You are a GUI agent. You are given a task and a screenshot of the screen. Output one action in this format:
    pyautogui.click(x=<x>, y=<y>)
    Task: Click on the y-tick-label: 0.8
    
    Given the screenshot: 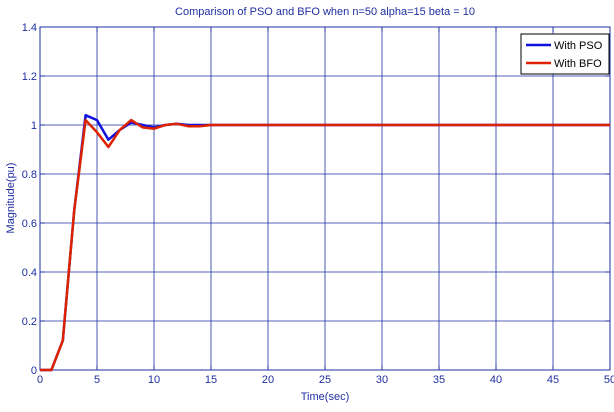 What is the action you would take?
    pyautogui.click(x=29, y=175)
    